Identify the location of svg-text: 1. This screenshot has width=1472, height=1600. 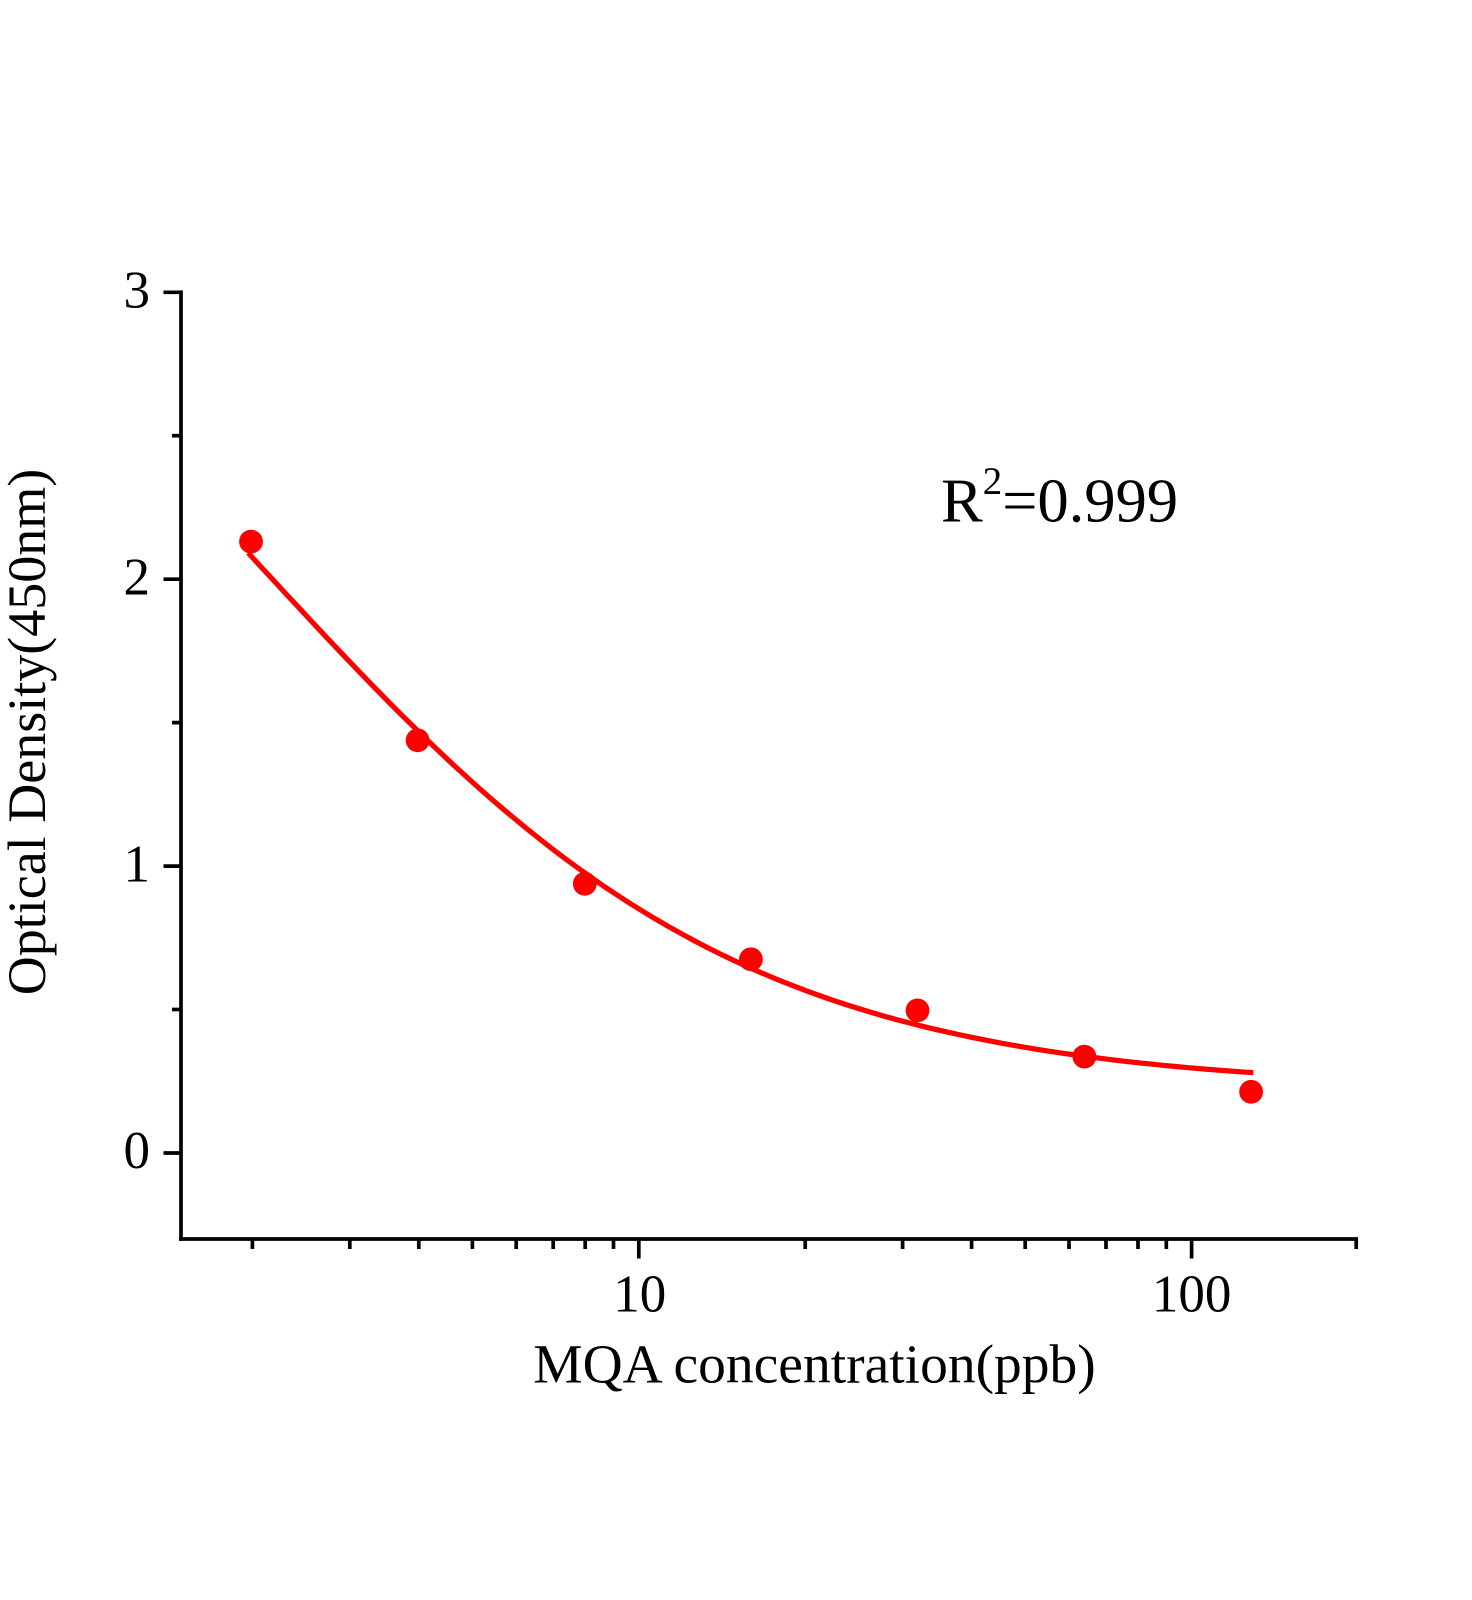
(137, 864).